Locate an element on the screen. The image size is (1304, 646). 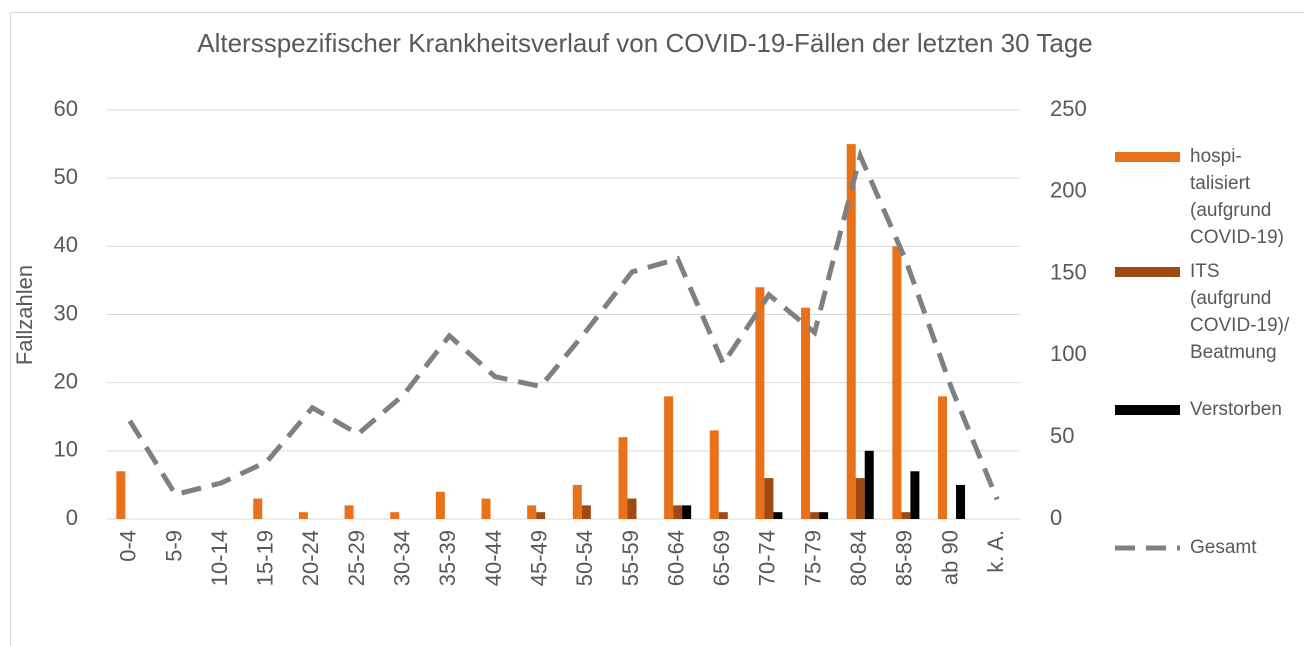
x-tick-label: 60-64 is located at coordinates (675, 558).